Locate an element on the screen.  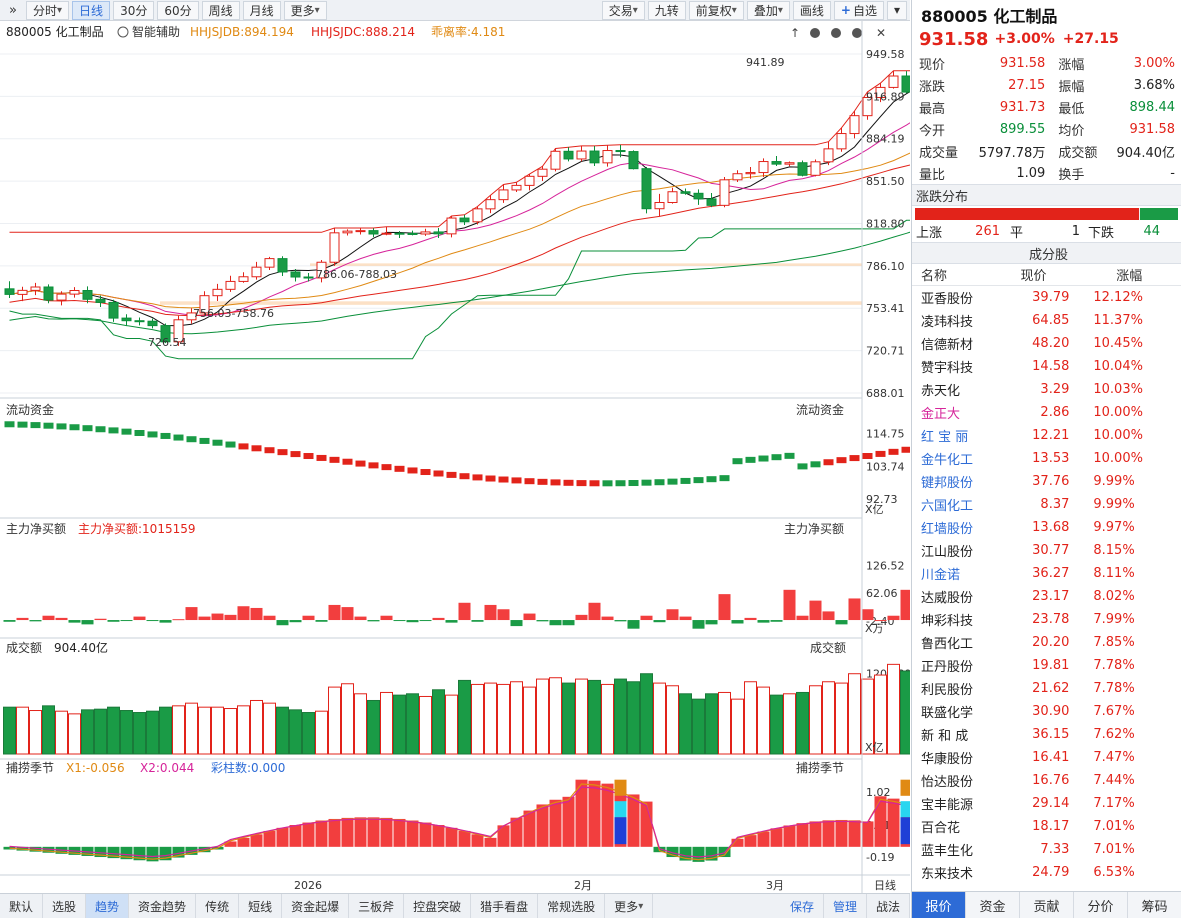
comp-row: 联盛化学 30.90 7.67% is located at coordinates (1046, 711).